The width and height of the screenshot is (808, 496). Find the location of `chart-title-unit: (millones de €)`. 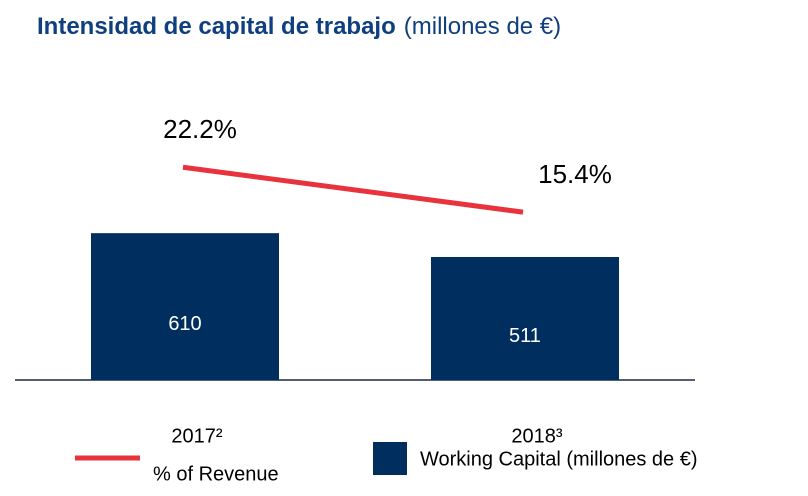

chart-title-unit: (millones de €) is located at coordinates (482, 26).